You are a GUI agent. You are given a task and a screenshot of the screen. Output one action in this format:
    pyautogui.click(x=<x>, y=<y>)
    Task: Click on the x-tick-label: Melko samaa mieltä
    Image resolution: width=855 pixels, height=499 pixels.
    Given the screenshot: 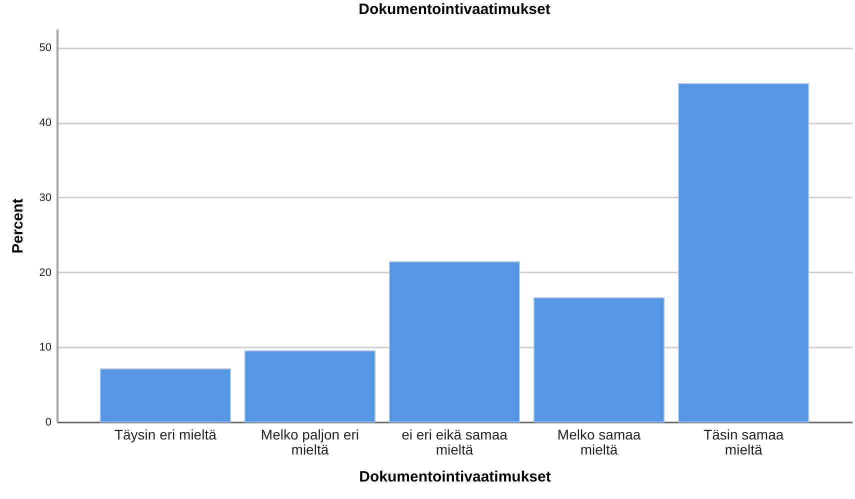 What is the action you would take?
    pyautogui.click(x=599, y=442)
    